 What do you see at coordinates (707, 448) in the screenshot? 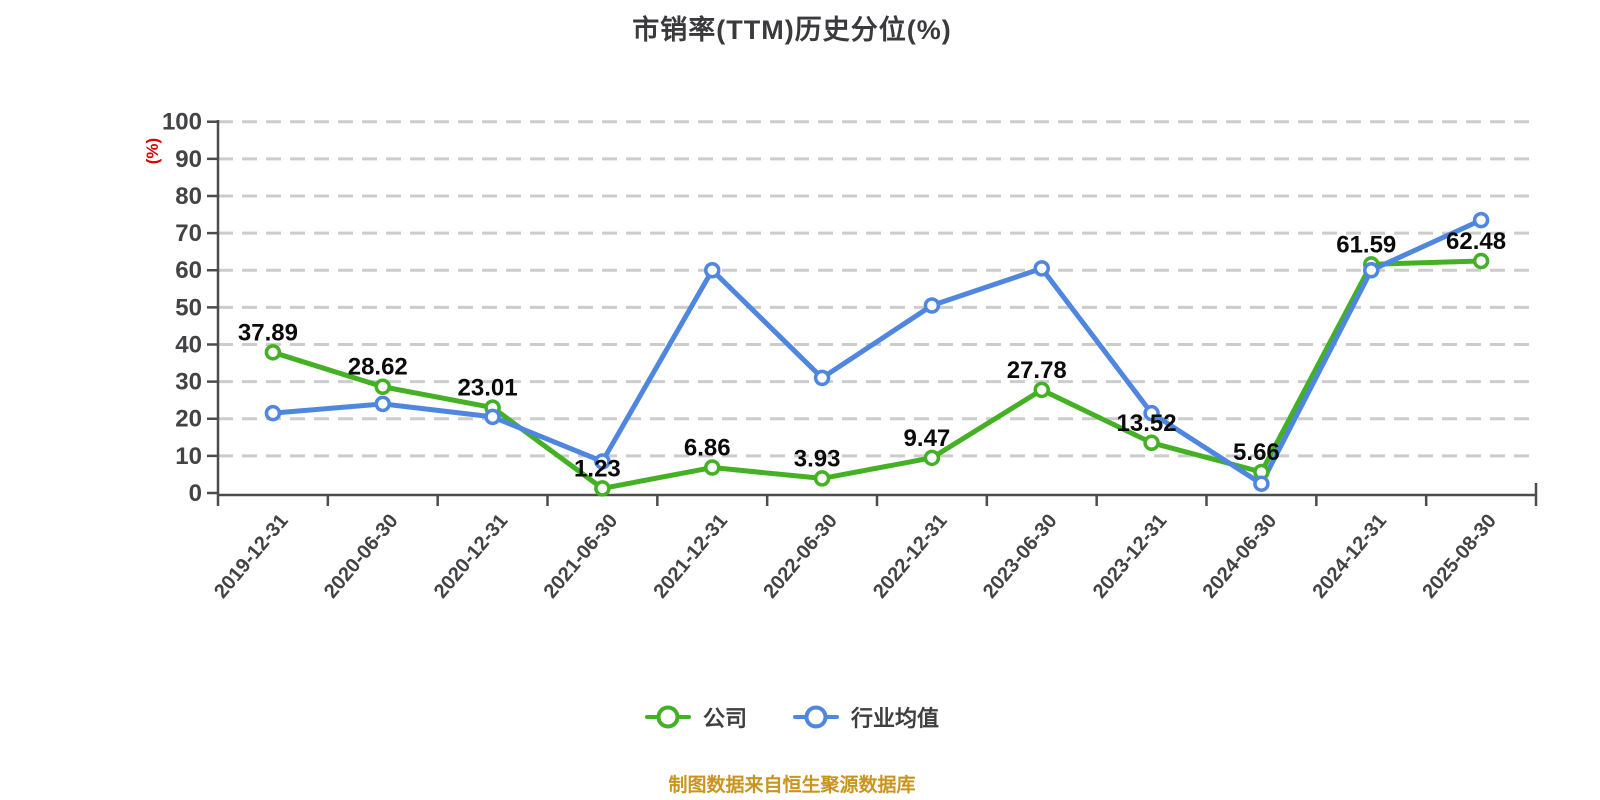
I see `data-point-label: 6.86` at bounding box center [707, 448].